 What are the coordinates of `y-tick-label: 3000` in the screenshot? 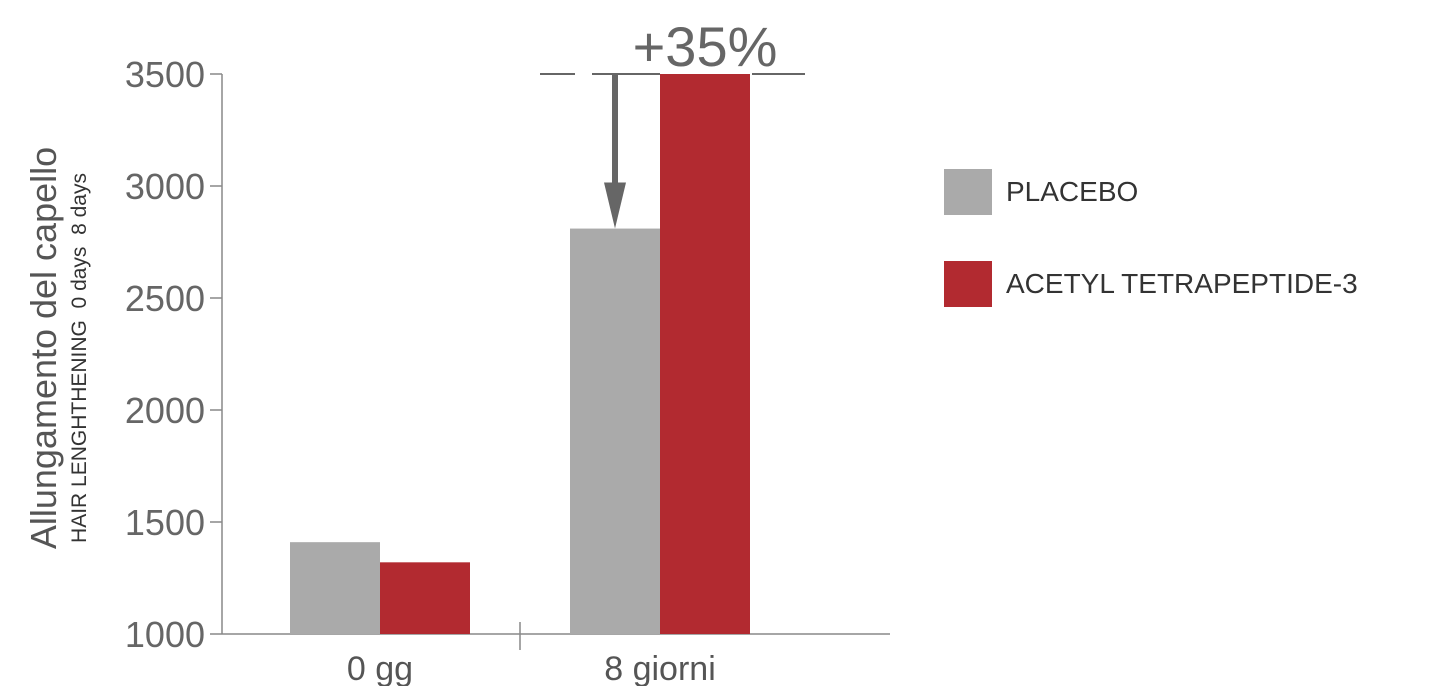 It's located at (165, 186).